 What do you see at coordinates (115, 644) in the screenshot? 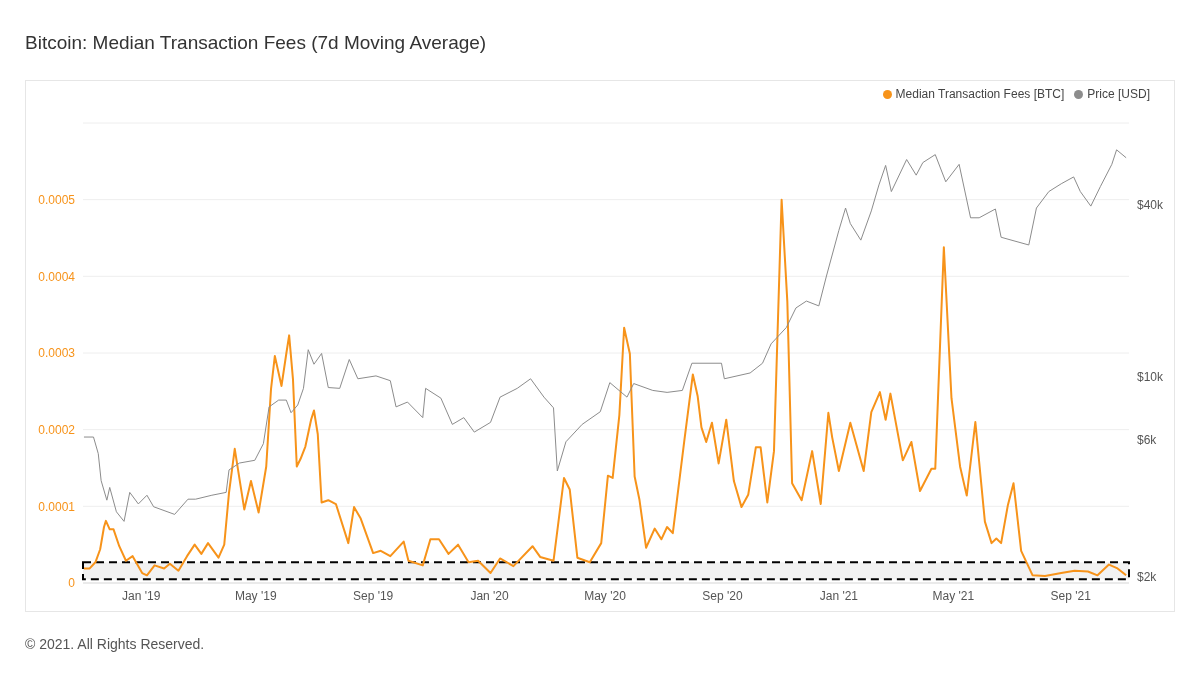
I see `text: © 2021. All Rights Reserved.` at bounding box center [115, 644].